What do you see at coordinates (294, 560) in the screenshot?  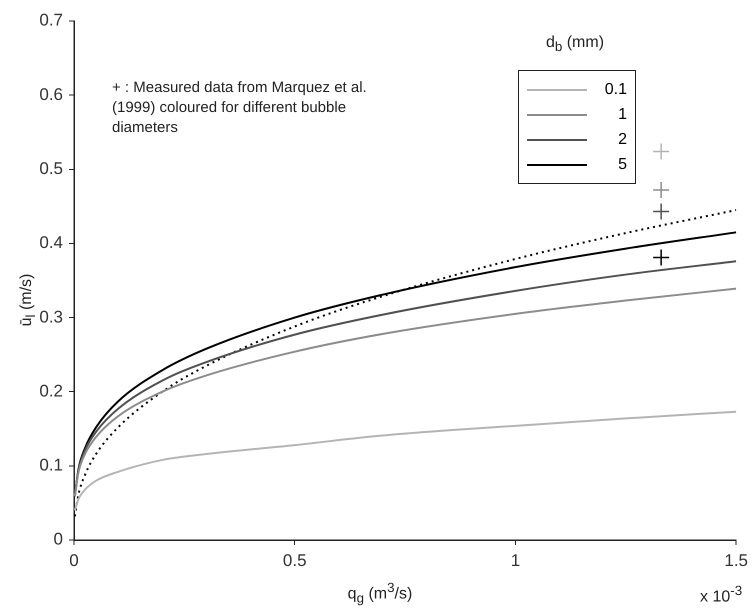 I see `x-tick-label: 0.5` at bounding box center [294, 560].